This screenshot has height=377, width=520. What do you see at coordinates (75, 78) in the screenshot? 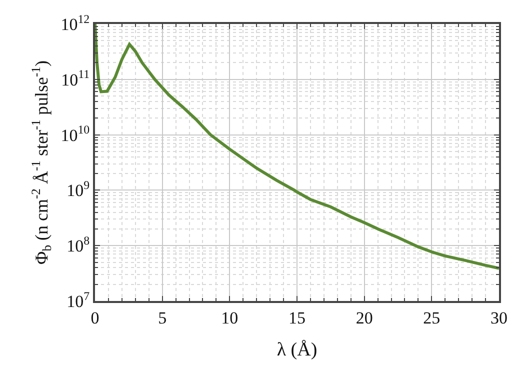
I see `y-tick-label: 10$^{11}$` at bounding box center [75, 78].